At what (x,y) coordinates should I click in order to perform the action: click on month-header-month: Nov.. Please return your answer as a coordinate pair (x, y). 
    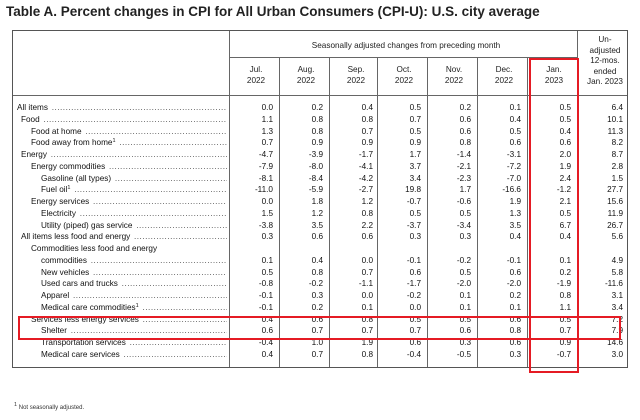
    Looking at the image, I should click on (454, 69).